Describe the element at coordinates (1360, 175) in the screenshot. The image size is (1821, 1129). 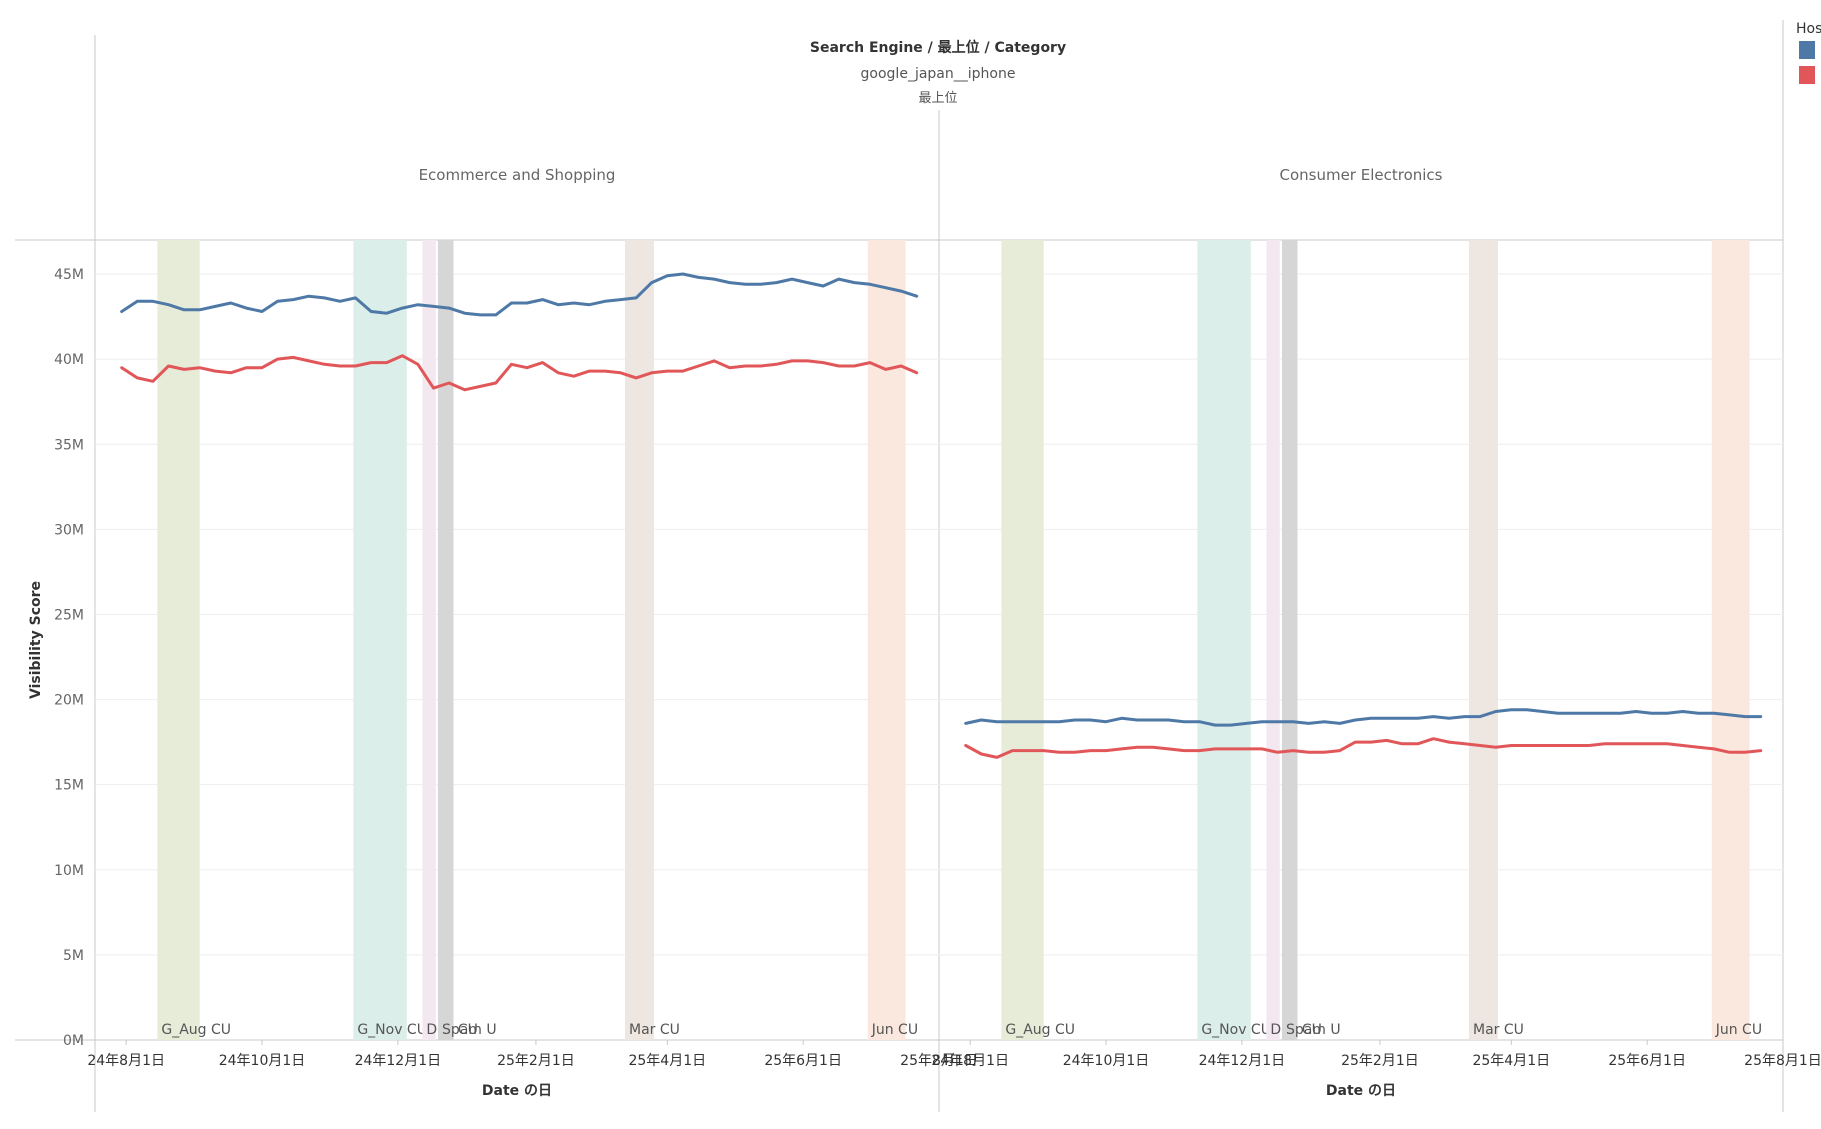
I see `panel-title: Consumer Electronics` at that location.